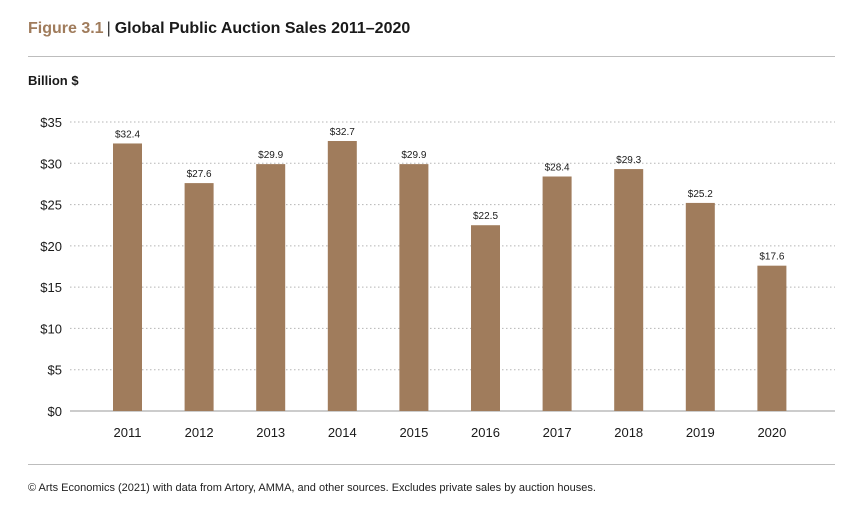 This screenshot has width=855, height=521. What do you see at coordinates (199, 174) in the screenshot?
I see `data-label-2012: $27.6` at bounding box center [199, 174].